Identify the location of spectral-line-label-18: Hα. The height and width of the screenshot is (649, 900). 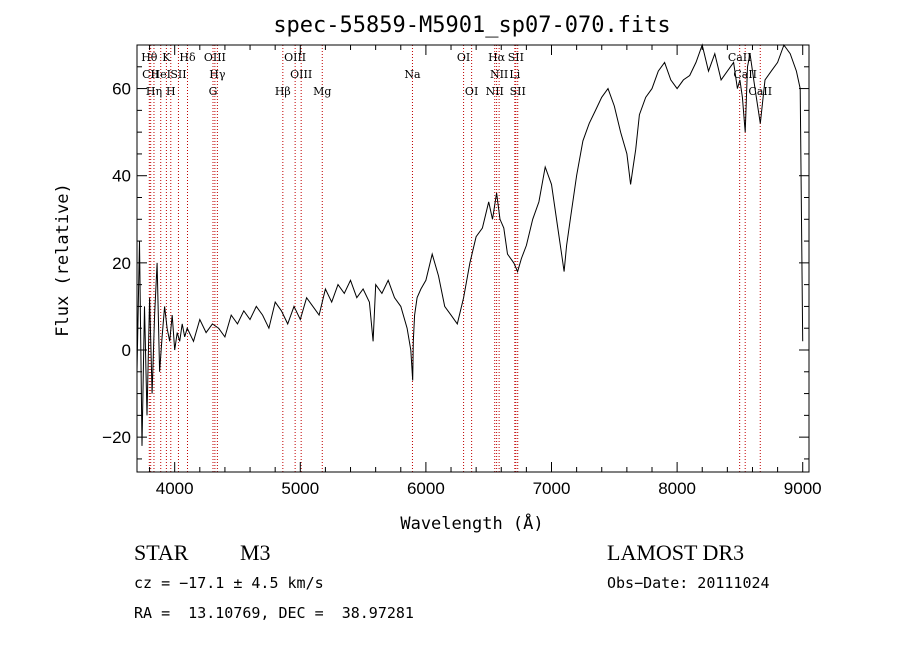
(497, 57).